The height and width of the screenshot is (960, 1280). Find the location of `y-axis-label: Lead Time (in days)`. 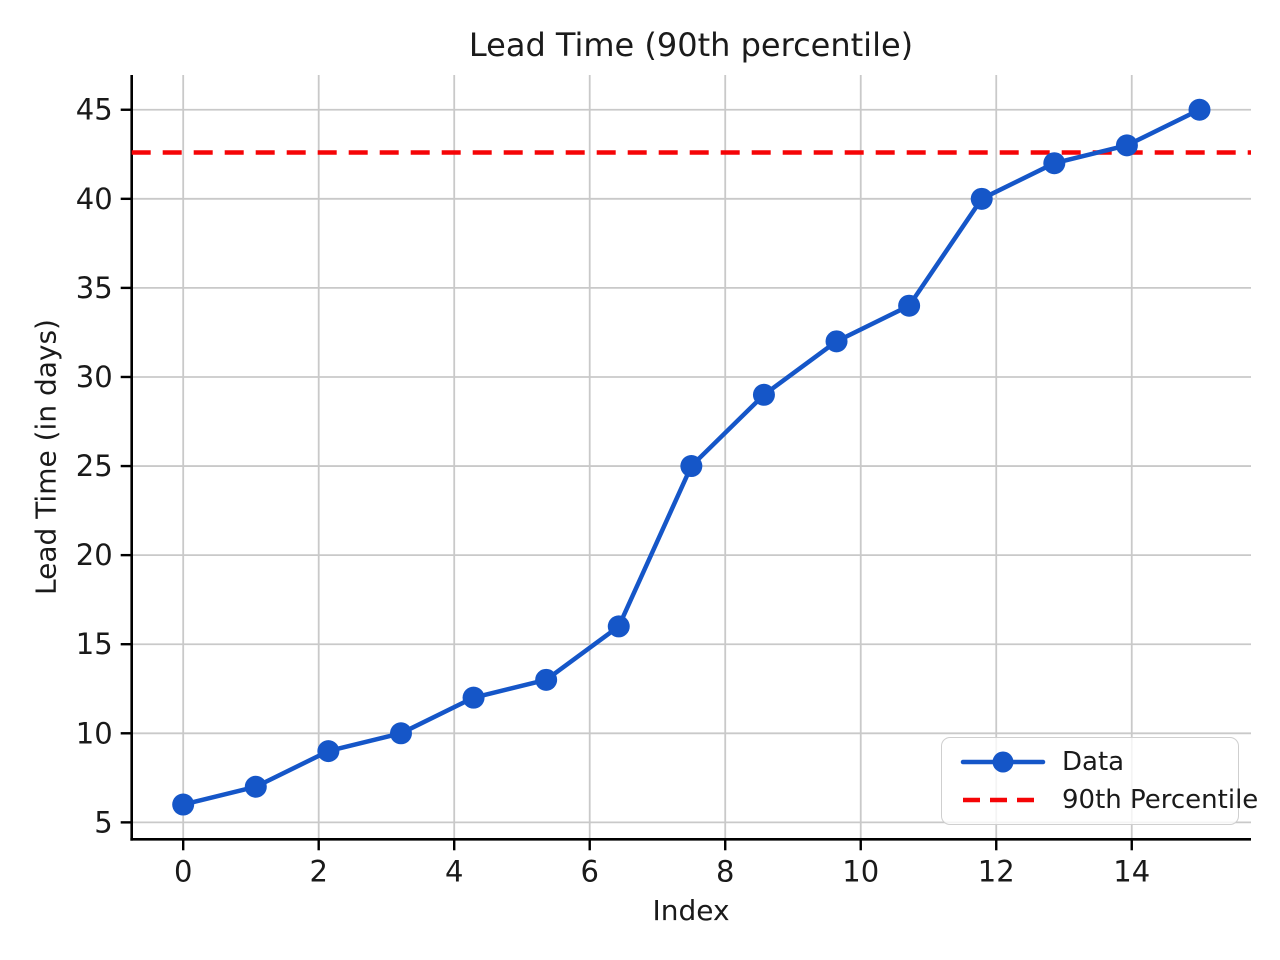

y-axis-label: Lead Time (in days) is located at coordinates (46, 457).